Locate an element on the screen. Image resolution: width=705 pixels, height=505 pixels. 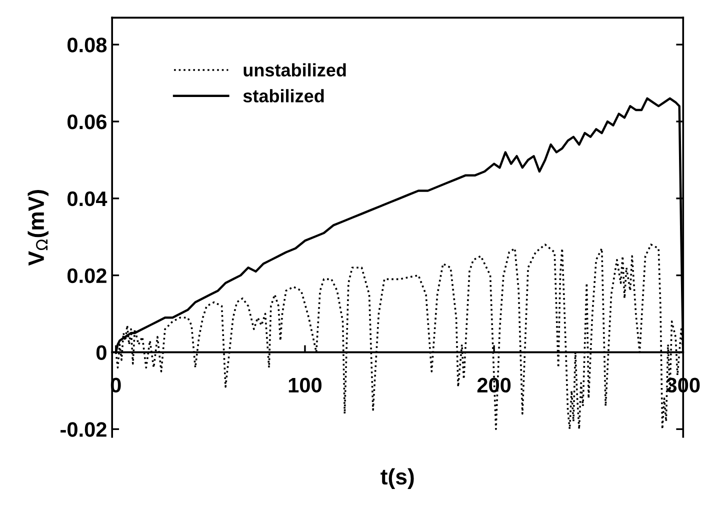
y-tick-label: 0 is located at coordinates (101, 352).